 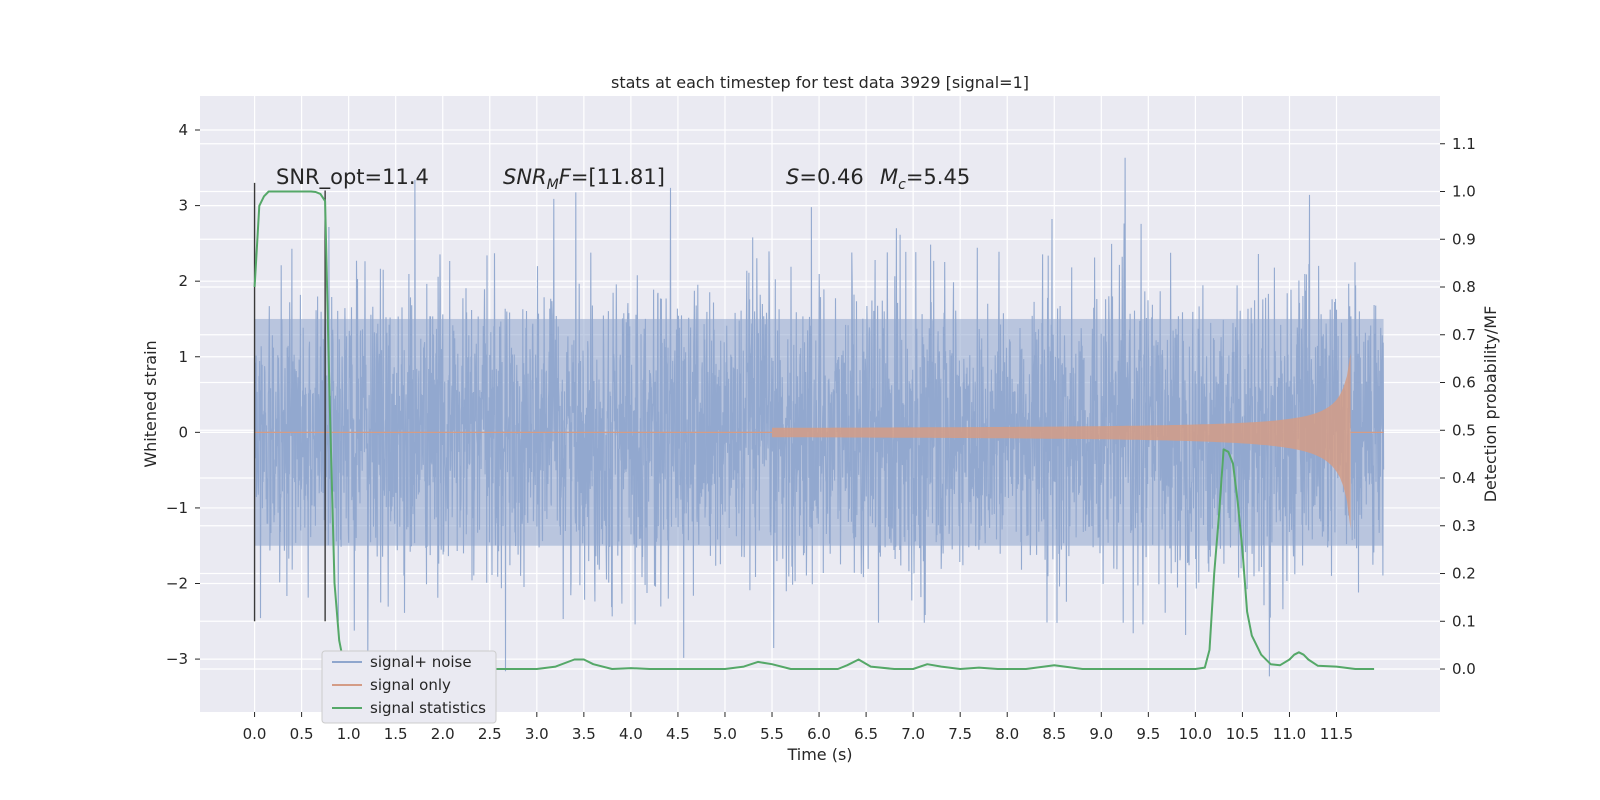 I want to click on annotation-s: S=0.46, so click(x=825, y=177).